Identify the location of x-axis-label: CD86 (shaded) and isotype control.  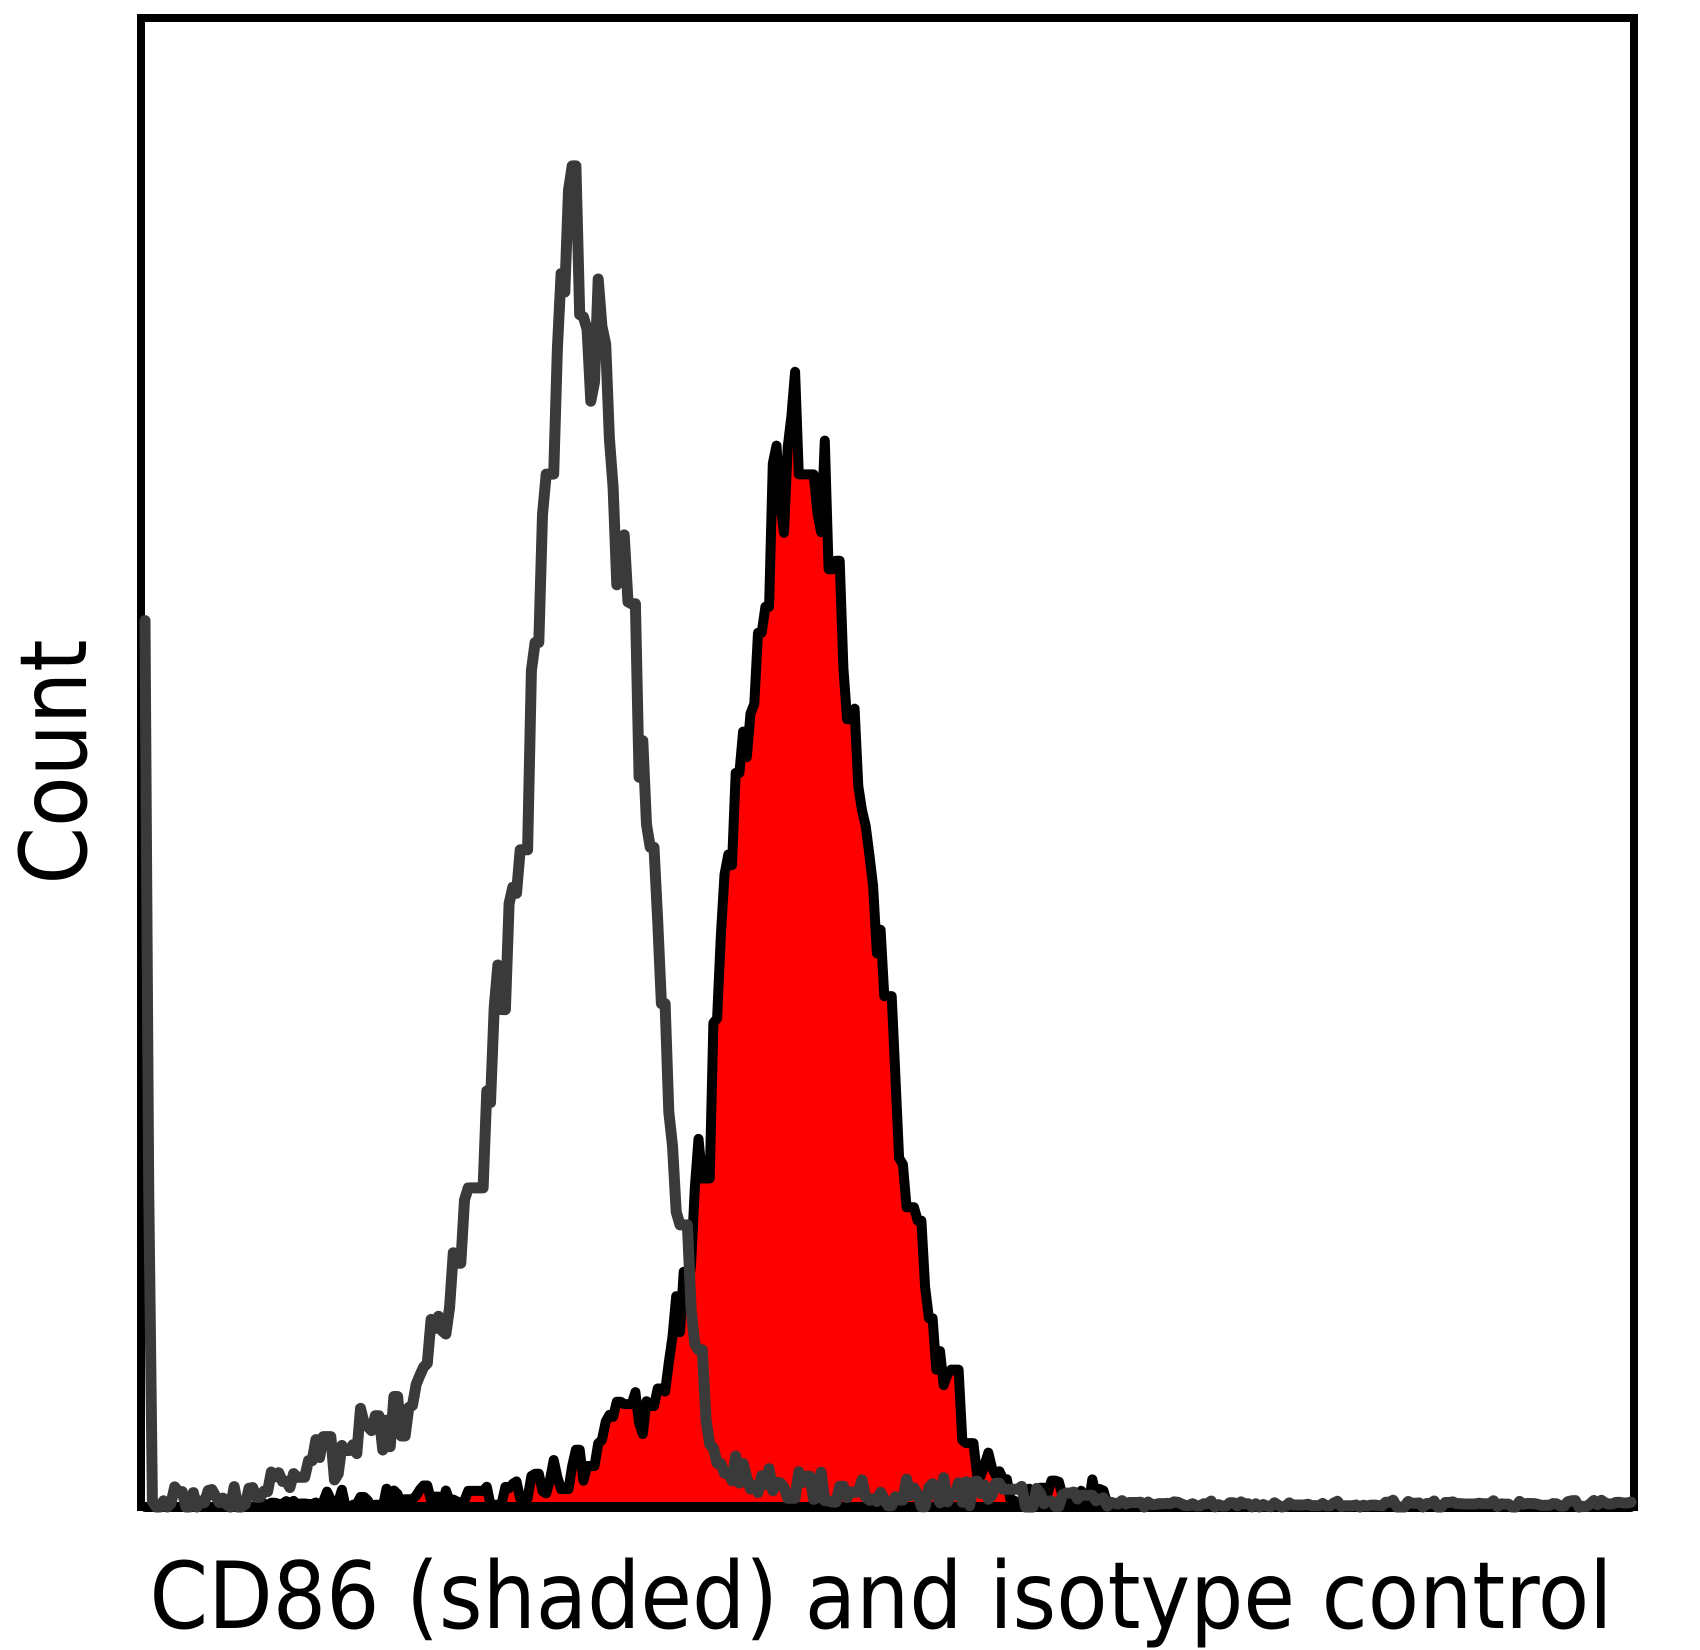
(881, 1596).